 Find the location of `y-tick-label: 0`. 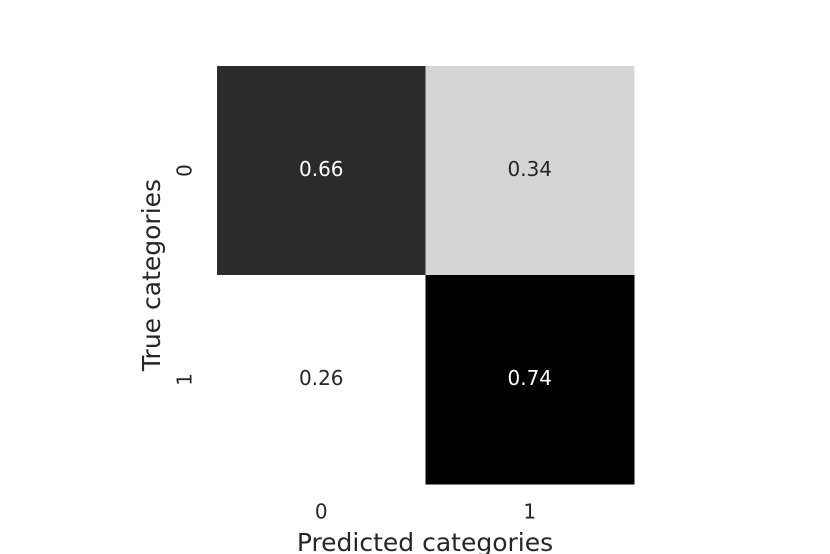

y-tick-label: 0 is located at coordinates (185, 170).